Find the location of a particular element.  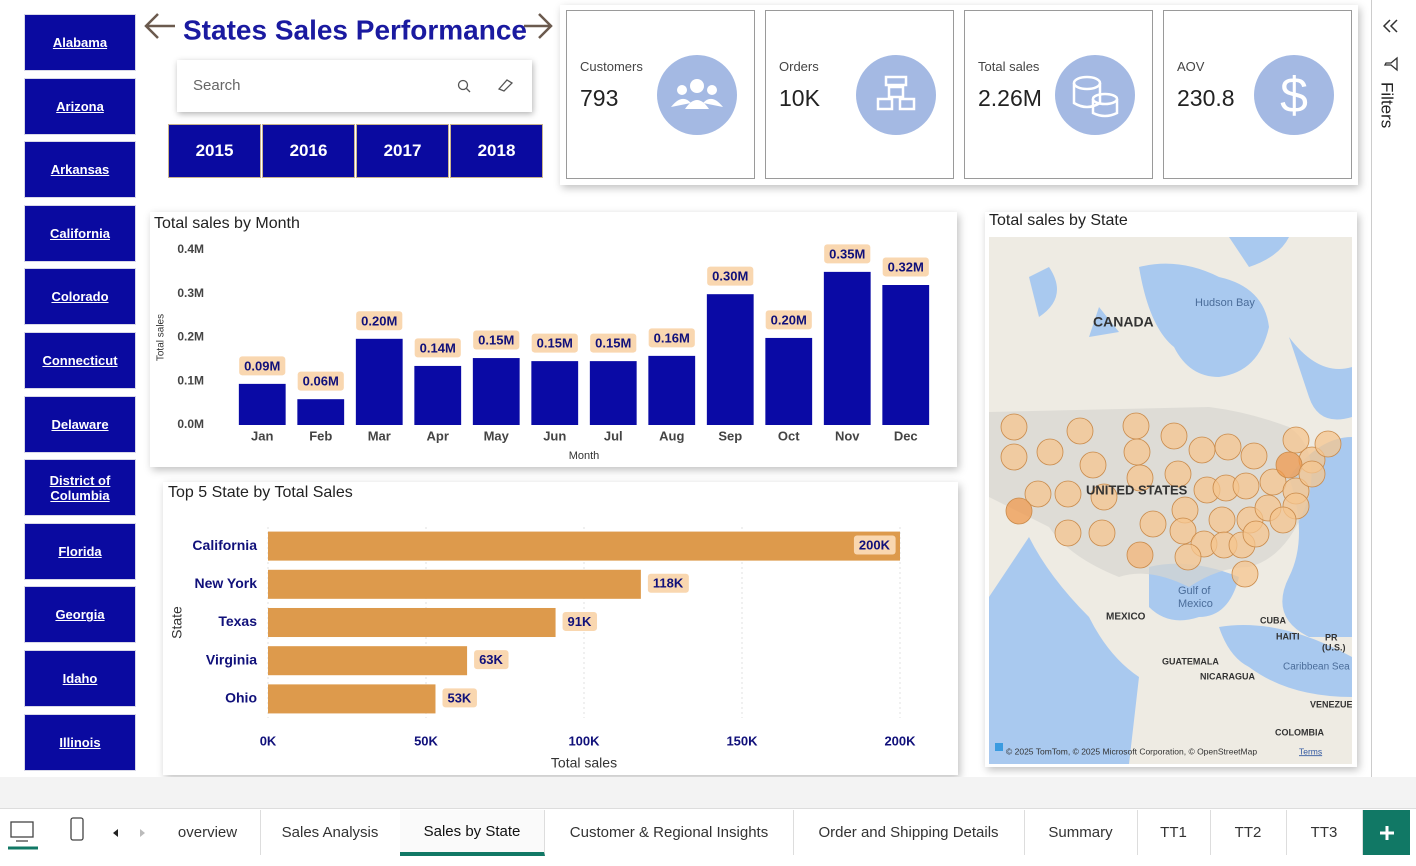

add-page is located at coordinates (1386, 832).